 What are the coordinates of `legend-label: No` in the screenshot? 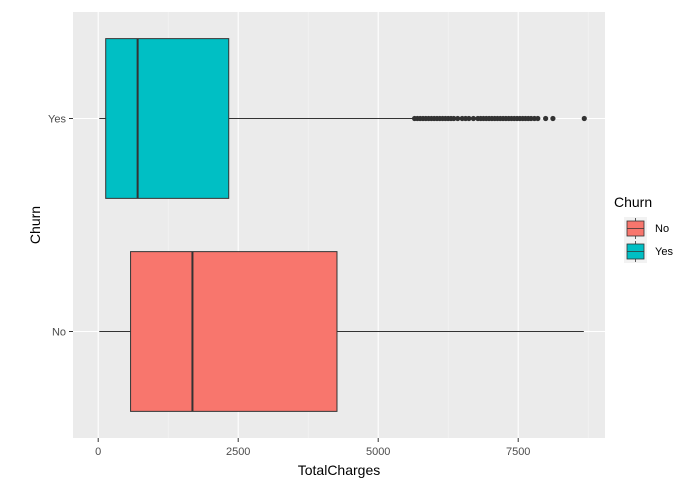 It's located at (662, 229).